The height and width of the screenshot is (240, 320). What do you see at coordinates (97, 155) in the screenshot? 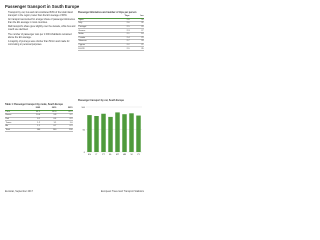
I see `x-tick-label: IT` at bounding box center [97, 155].